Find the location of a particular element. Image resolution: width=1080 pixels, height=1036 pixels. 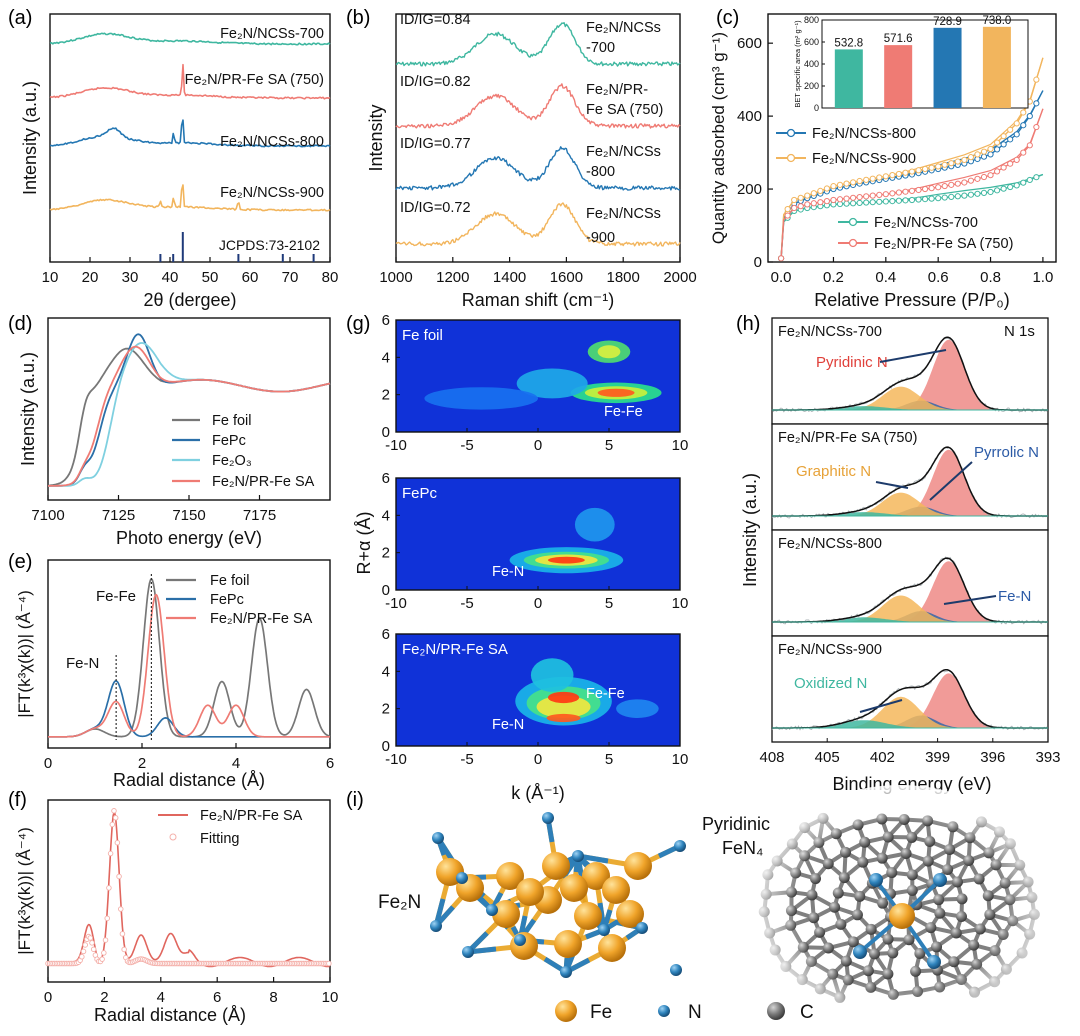

x-tick-label: 4 is located at coordinates (236, 763).